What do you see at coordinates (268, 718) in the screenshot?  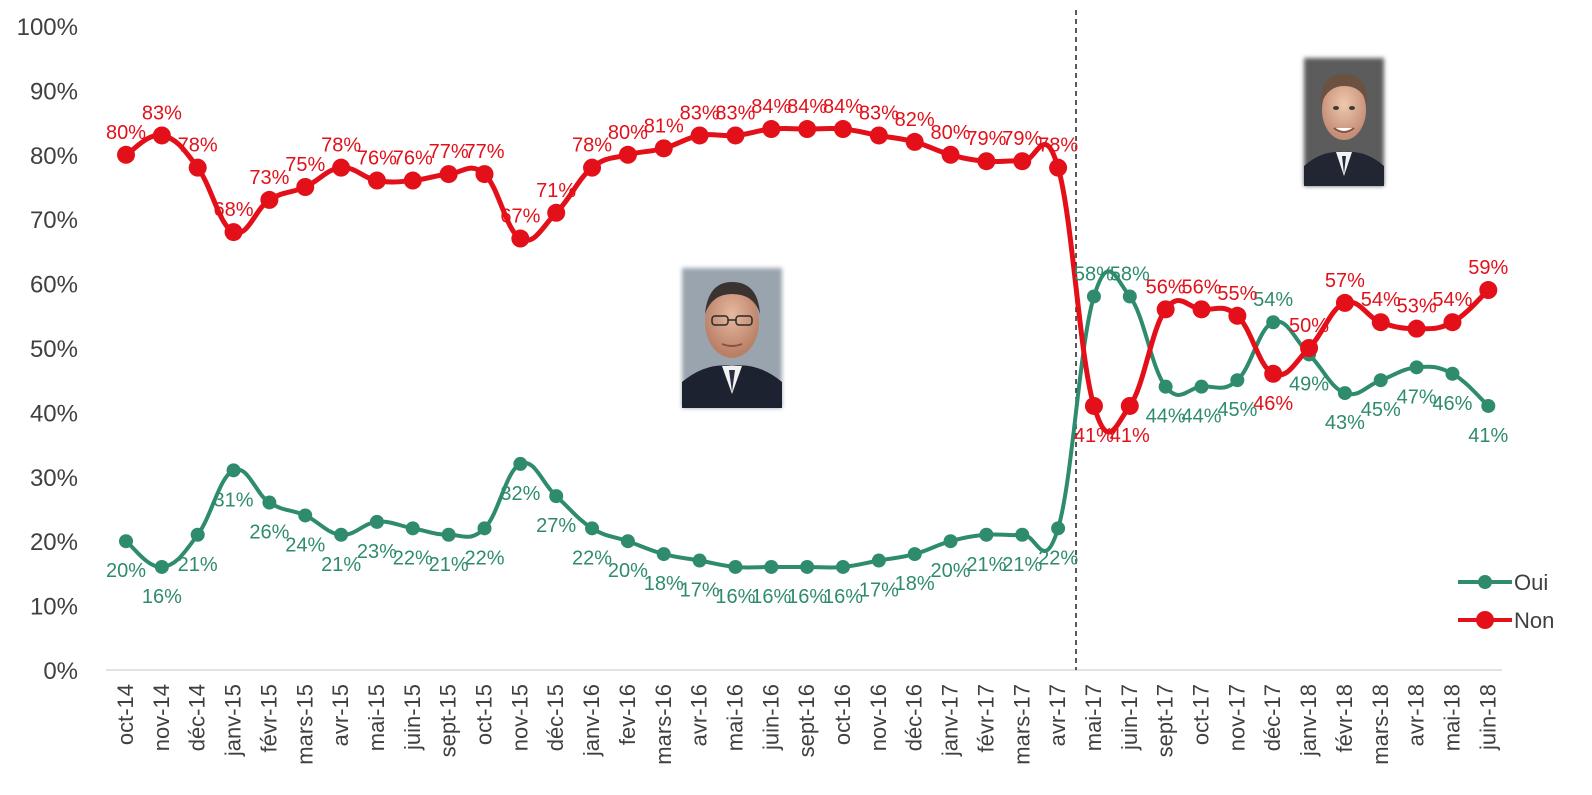 I see `x-tick-label: févr-15` at bounding box center [268, 718].